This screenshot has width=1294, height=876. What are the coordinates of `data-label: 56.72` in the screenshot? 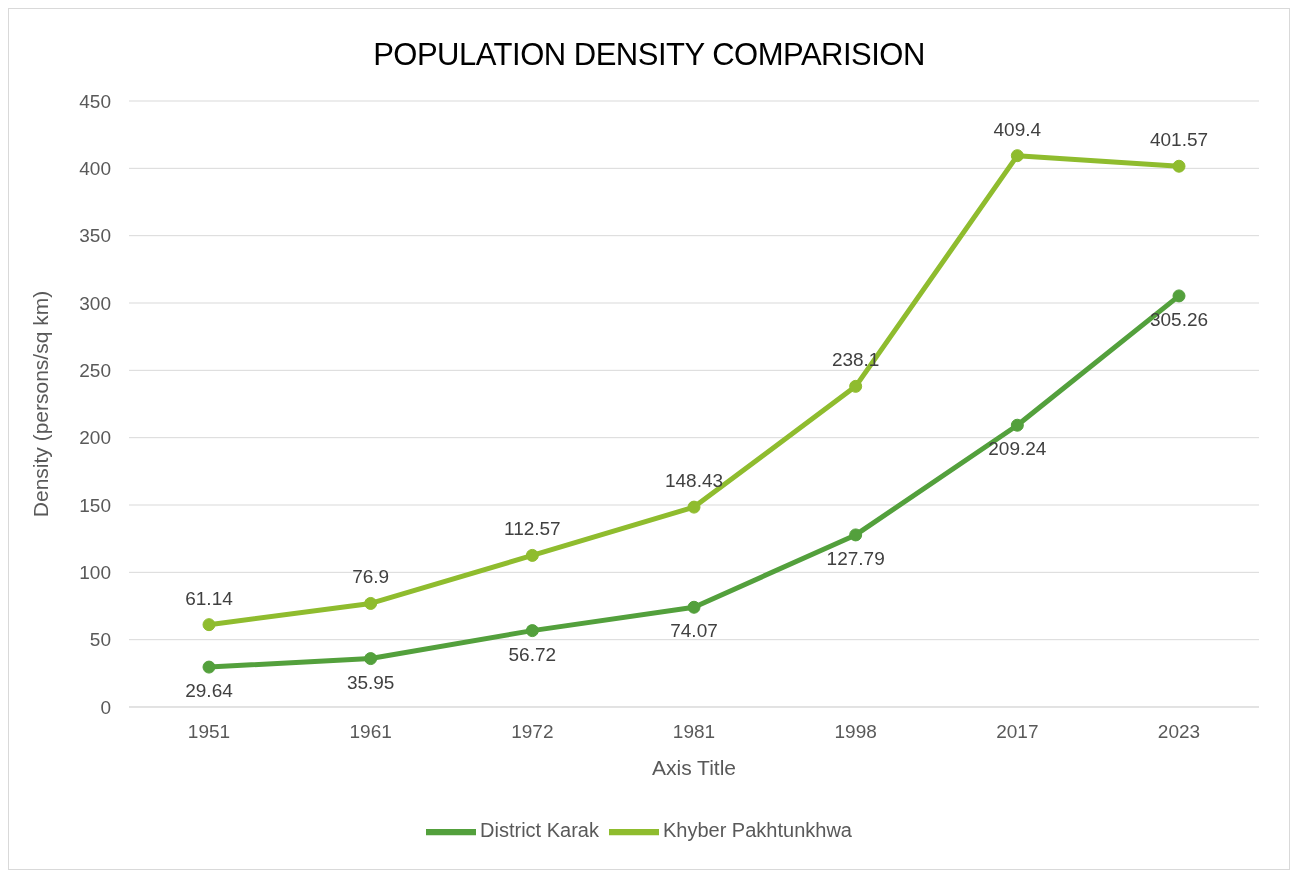 It's located at (532, 654).